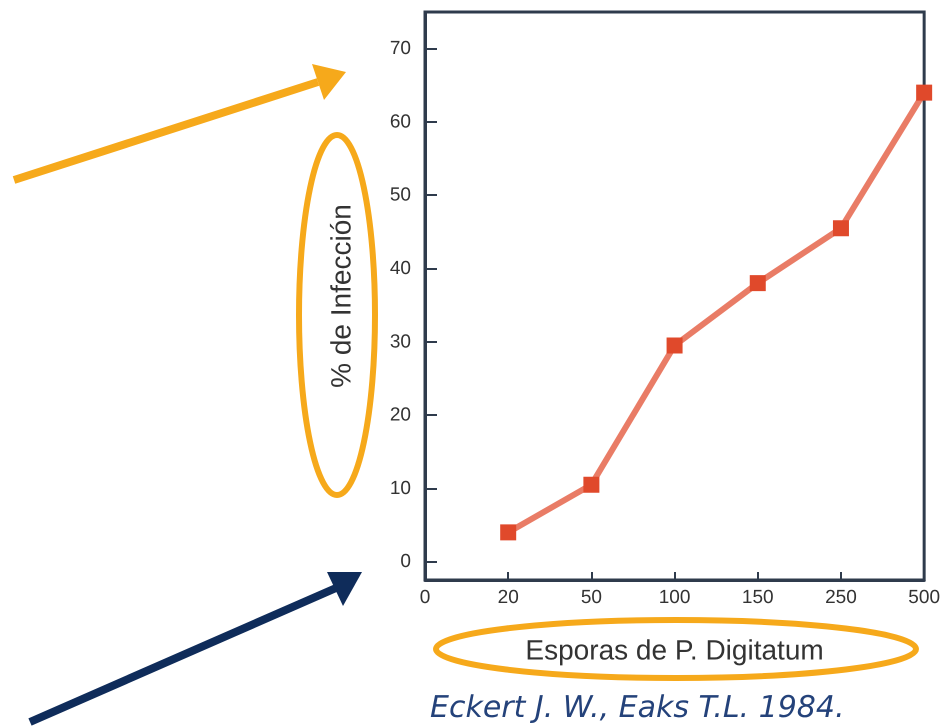  Describe the element at coordinates (637, 707) in the screenshot. I see `text: Eckert J. W., Eaks T.L. 1984.` at that location.